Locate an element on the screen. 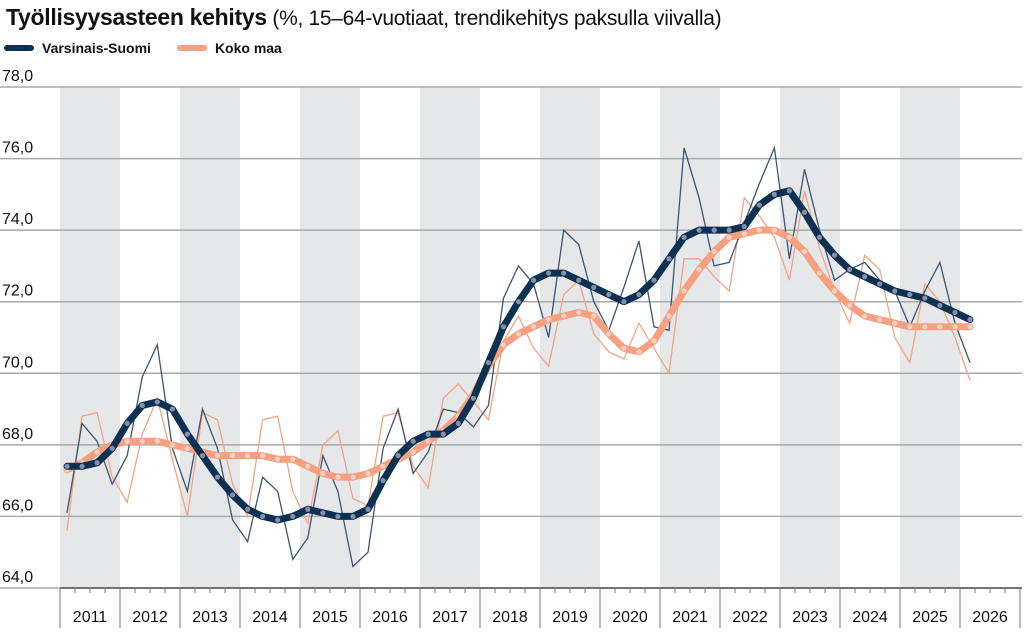  x-tick-label: 2011 is located at coordinates (90, 617).